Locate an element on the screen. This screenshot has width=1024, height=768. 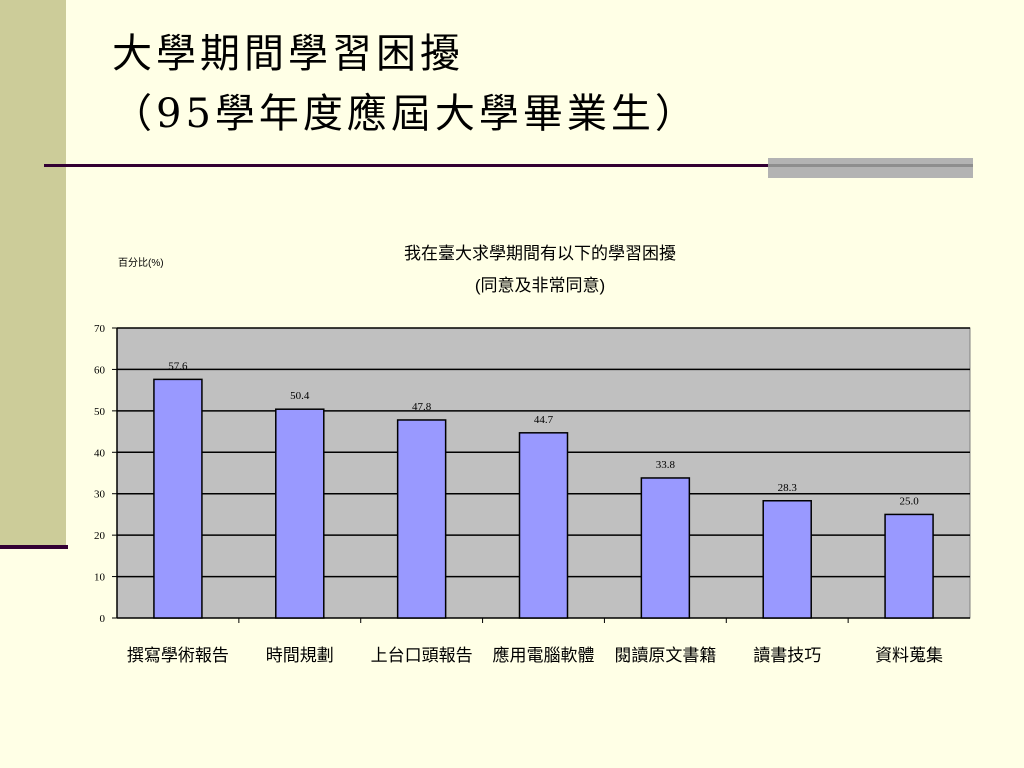
slide-title-line1: 大學期間學習困擾 is located at coordinates (288, 54).